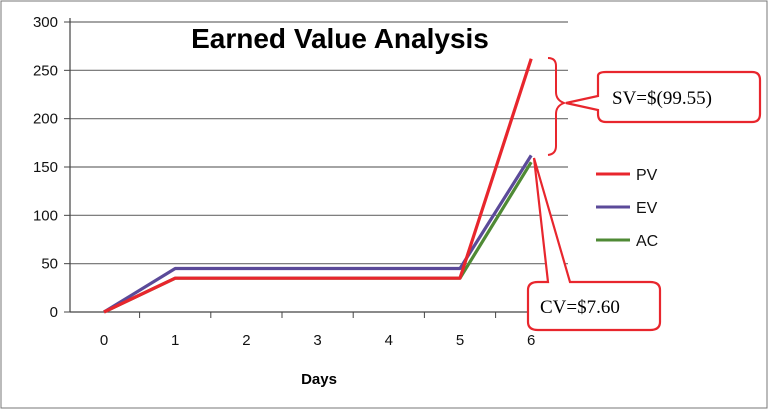 This screenshot has width=768, height=414. What do you see at coordinates (49, 264) in the screenshot?
I see `y-tick-label: 50` at bounding box center [49, 264].